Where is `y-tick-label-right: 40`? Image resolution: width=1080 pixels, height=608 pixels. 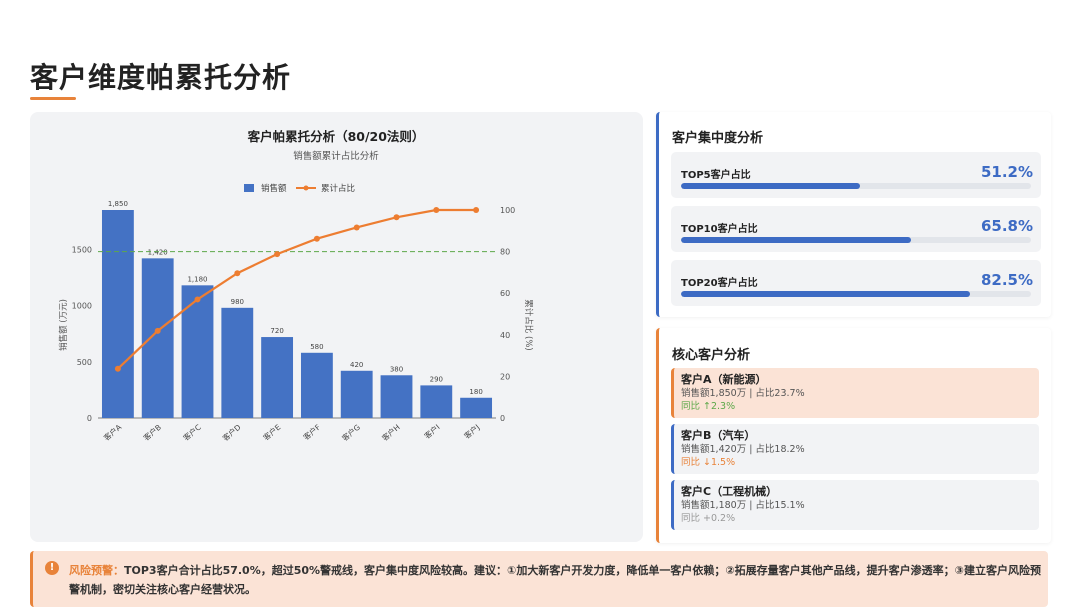
y-tick-label-right: 40 is located at coordinates (505, 335).